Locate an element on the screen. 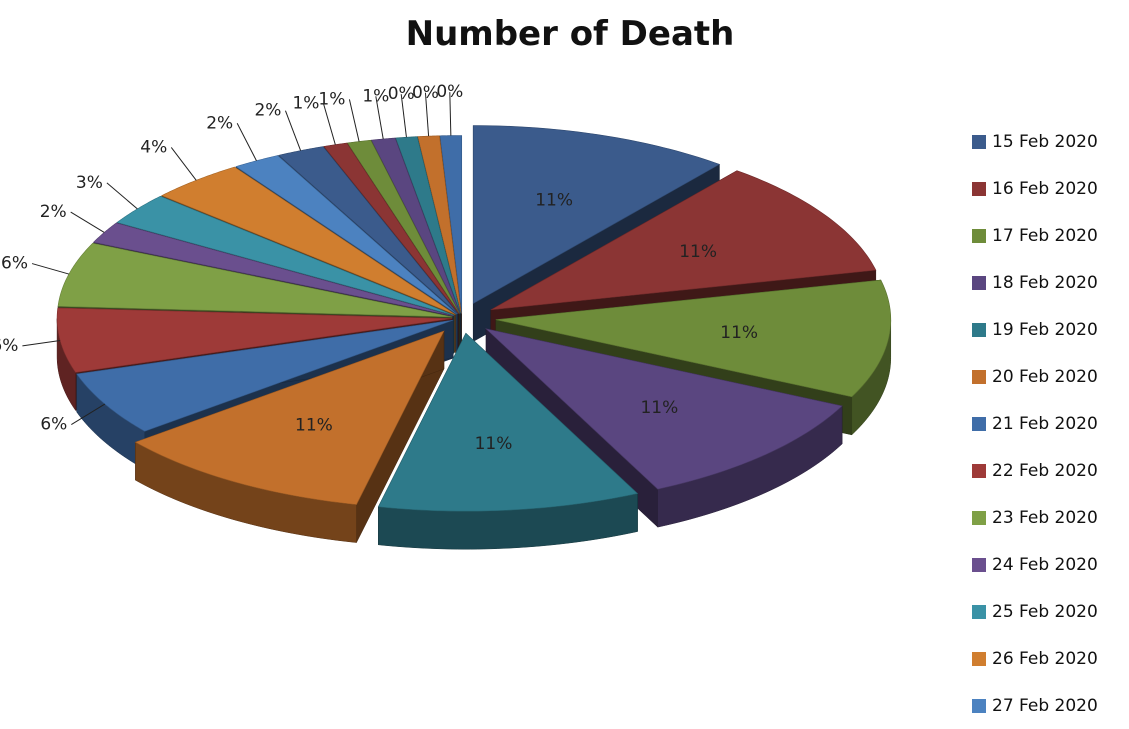 Image resolution: width=1129 pixels, height=729 pixels. legend-item: 22 Feb 2020 is located at coordinates (1050, 470).